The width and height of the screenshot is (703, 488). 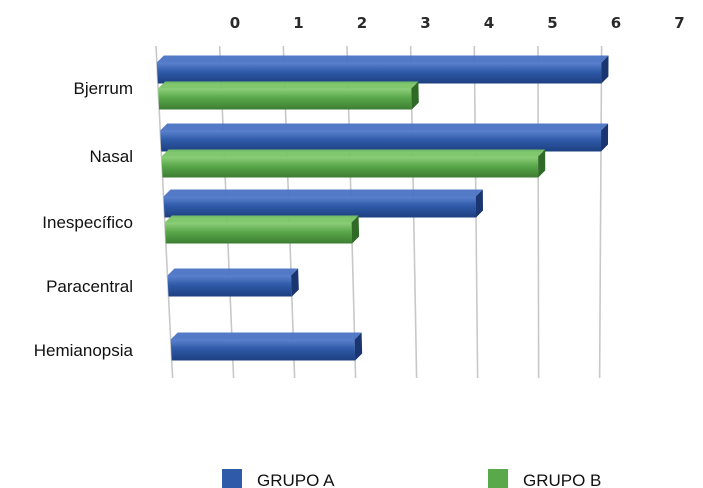 What do you see at coordinates (411, 478) in the screenshot?
I see `legend: GRUPO A GRUPO B` at bounding box center [411, 478].